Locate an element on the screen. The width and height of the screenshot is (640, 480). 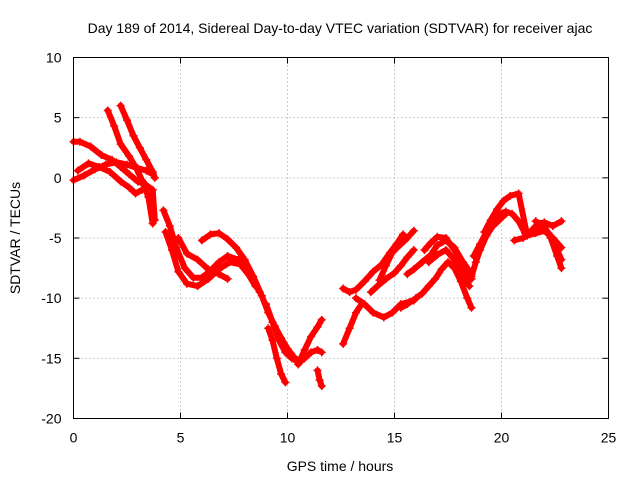
series-s10 is located at coordinates (294, 333).